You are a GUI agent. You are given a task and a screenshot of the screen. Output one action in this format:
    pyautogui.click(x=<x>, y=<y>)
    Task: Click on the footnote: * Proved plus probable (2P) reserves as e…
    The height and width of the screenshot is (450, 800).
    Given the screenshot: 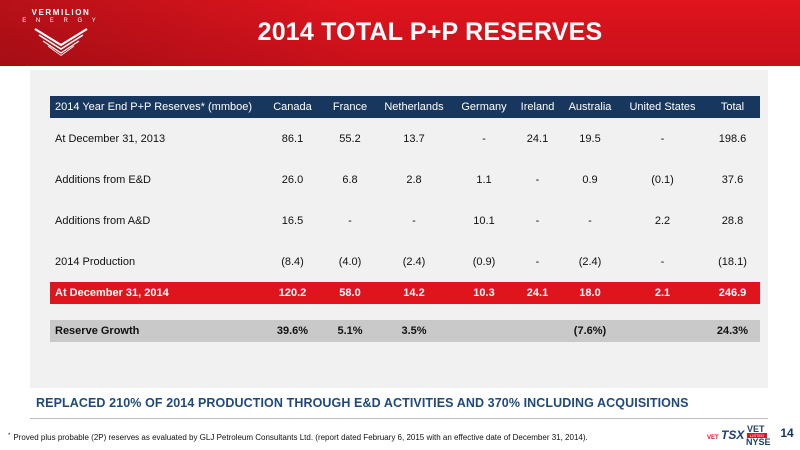 What is the action you would take?
    pyautogui.click(x=353, y=437)
    